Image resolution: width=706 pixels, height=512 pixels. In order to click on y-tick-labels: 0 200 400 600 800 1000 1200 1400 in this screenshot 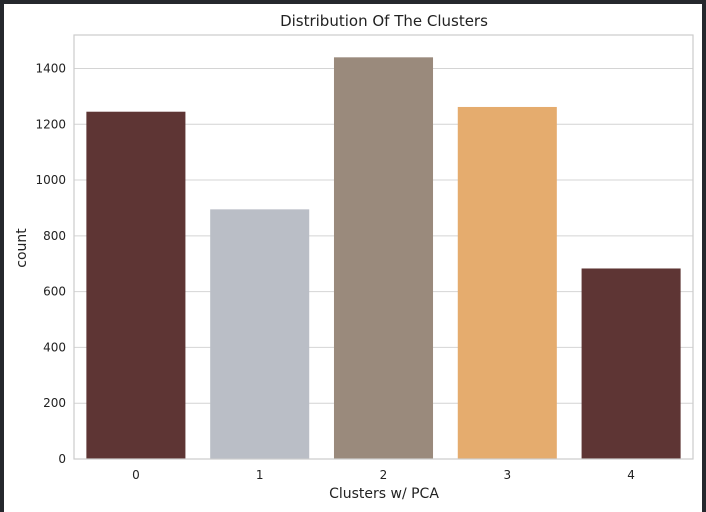, I will do `click(50, 263)`.